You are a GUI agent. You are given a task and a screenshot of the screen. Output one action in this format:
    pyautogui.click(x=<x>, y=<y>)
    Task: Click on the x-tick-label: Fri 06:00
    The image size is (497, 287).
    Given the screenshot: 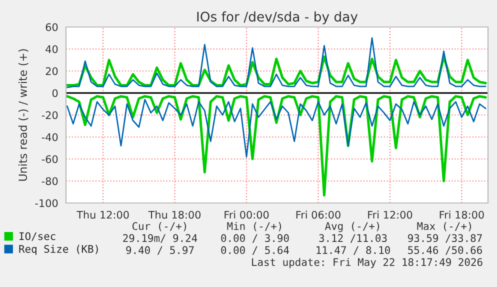 What is the action you would take?
    pyautogui.click(x=318, y=214)
    